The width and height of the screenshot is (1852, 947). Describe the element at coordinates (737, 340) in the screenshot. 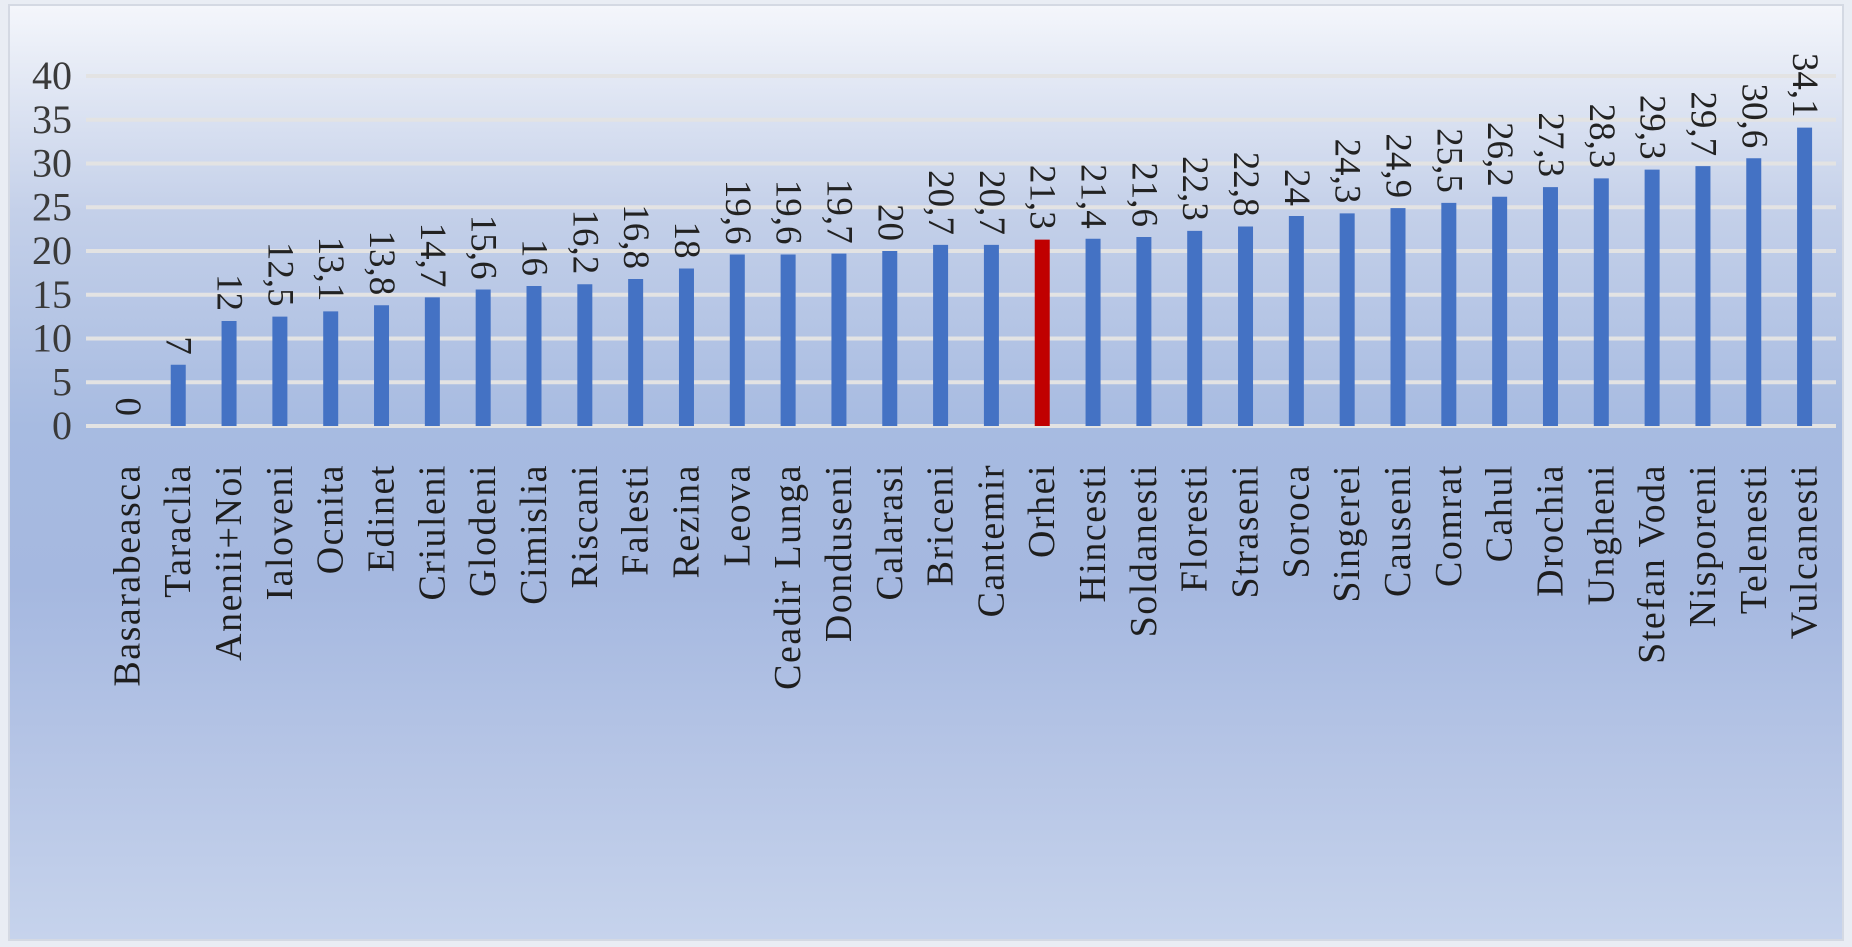

I see `bar-leova` at that location.